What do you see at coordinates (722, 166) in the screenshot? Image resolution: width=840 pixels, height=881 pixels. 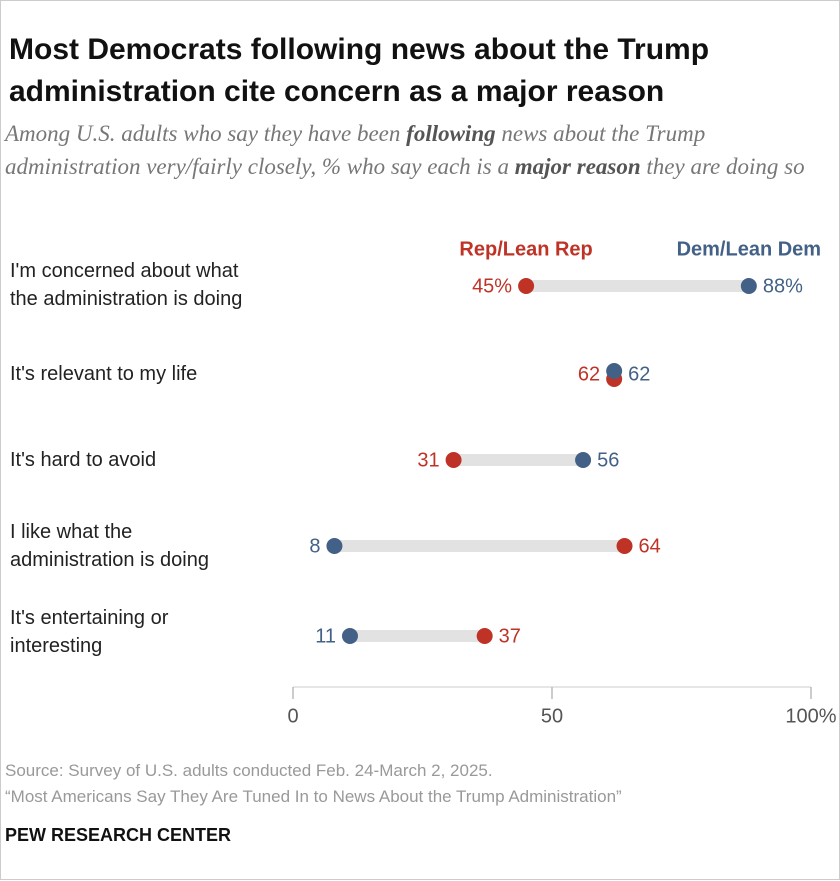 I see `subtitle-run: they are doing so` at bounding box center [722, 166].